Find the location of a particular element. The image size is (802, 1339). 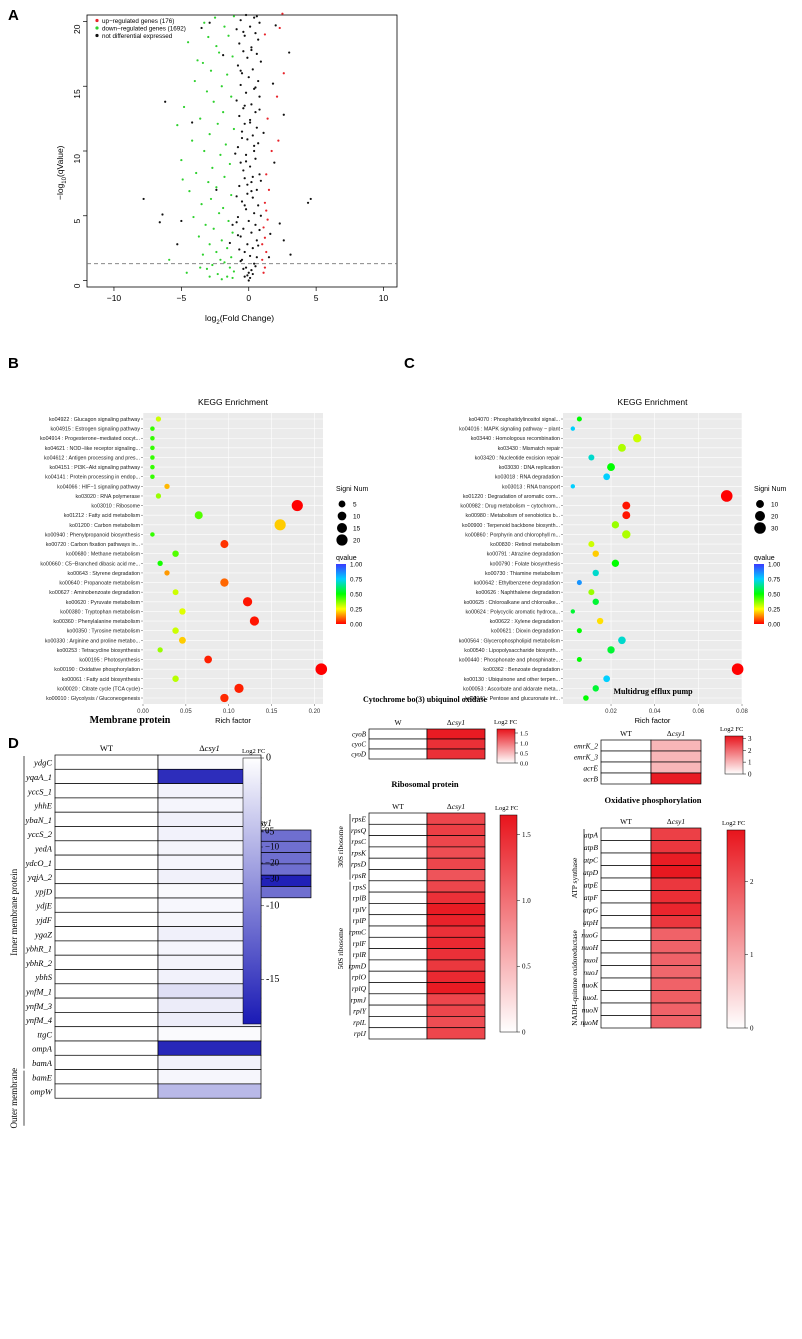

kegg_b-size-legend-label: 5 is located at coordinates (355, 505).